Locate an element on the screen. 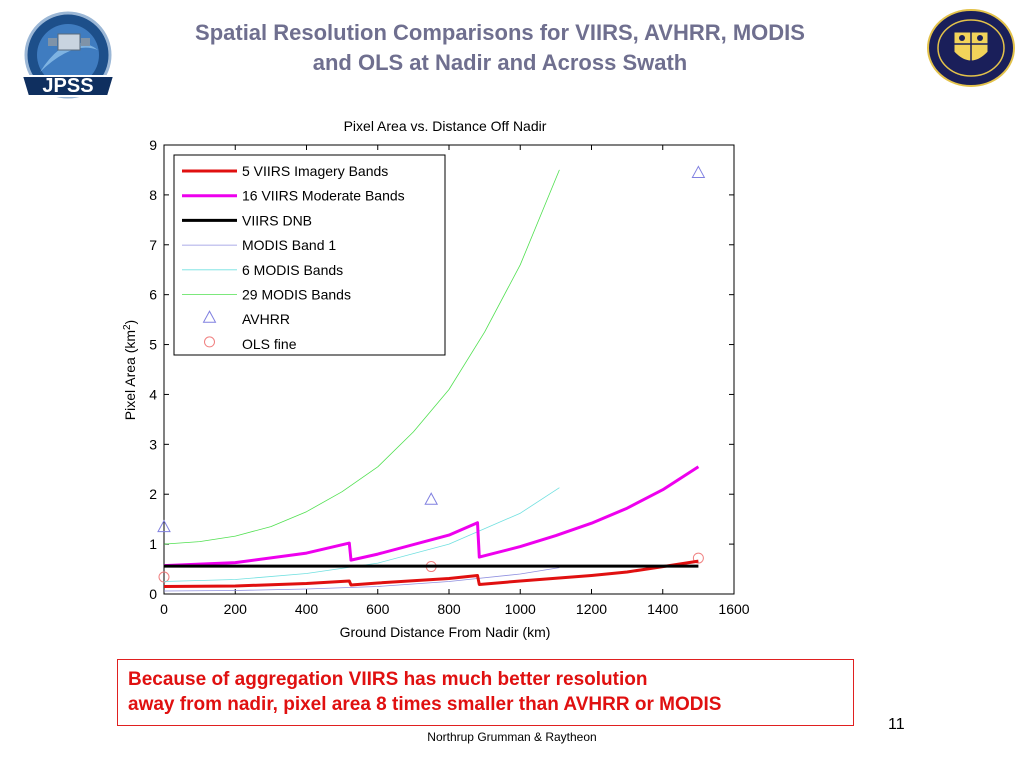 Image resolution: width=1024 pixels, height=768 pixels. legend-label-6-modis-bands: 6 MODIS Bands is located at coordinates (292, 270).